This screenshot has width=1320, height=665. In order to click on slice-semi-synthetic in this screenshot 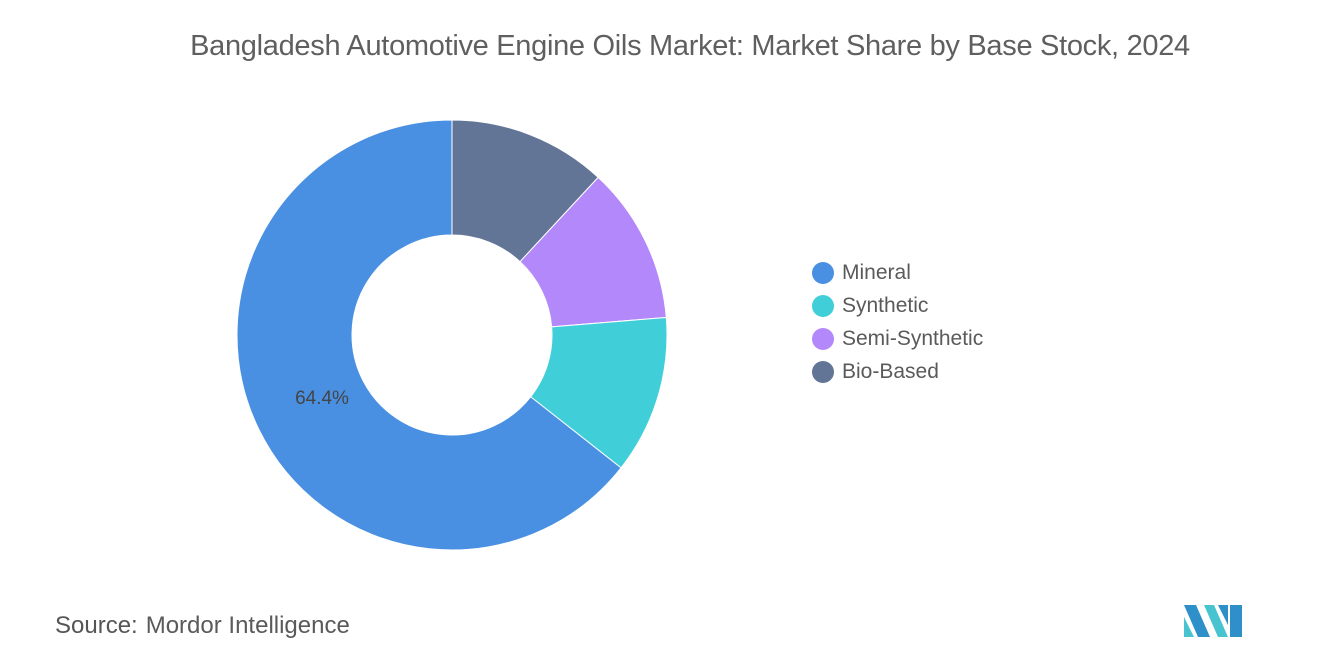, I will do `click(593, 252)`.